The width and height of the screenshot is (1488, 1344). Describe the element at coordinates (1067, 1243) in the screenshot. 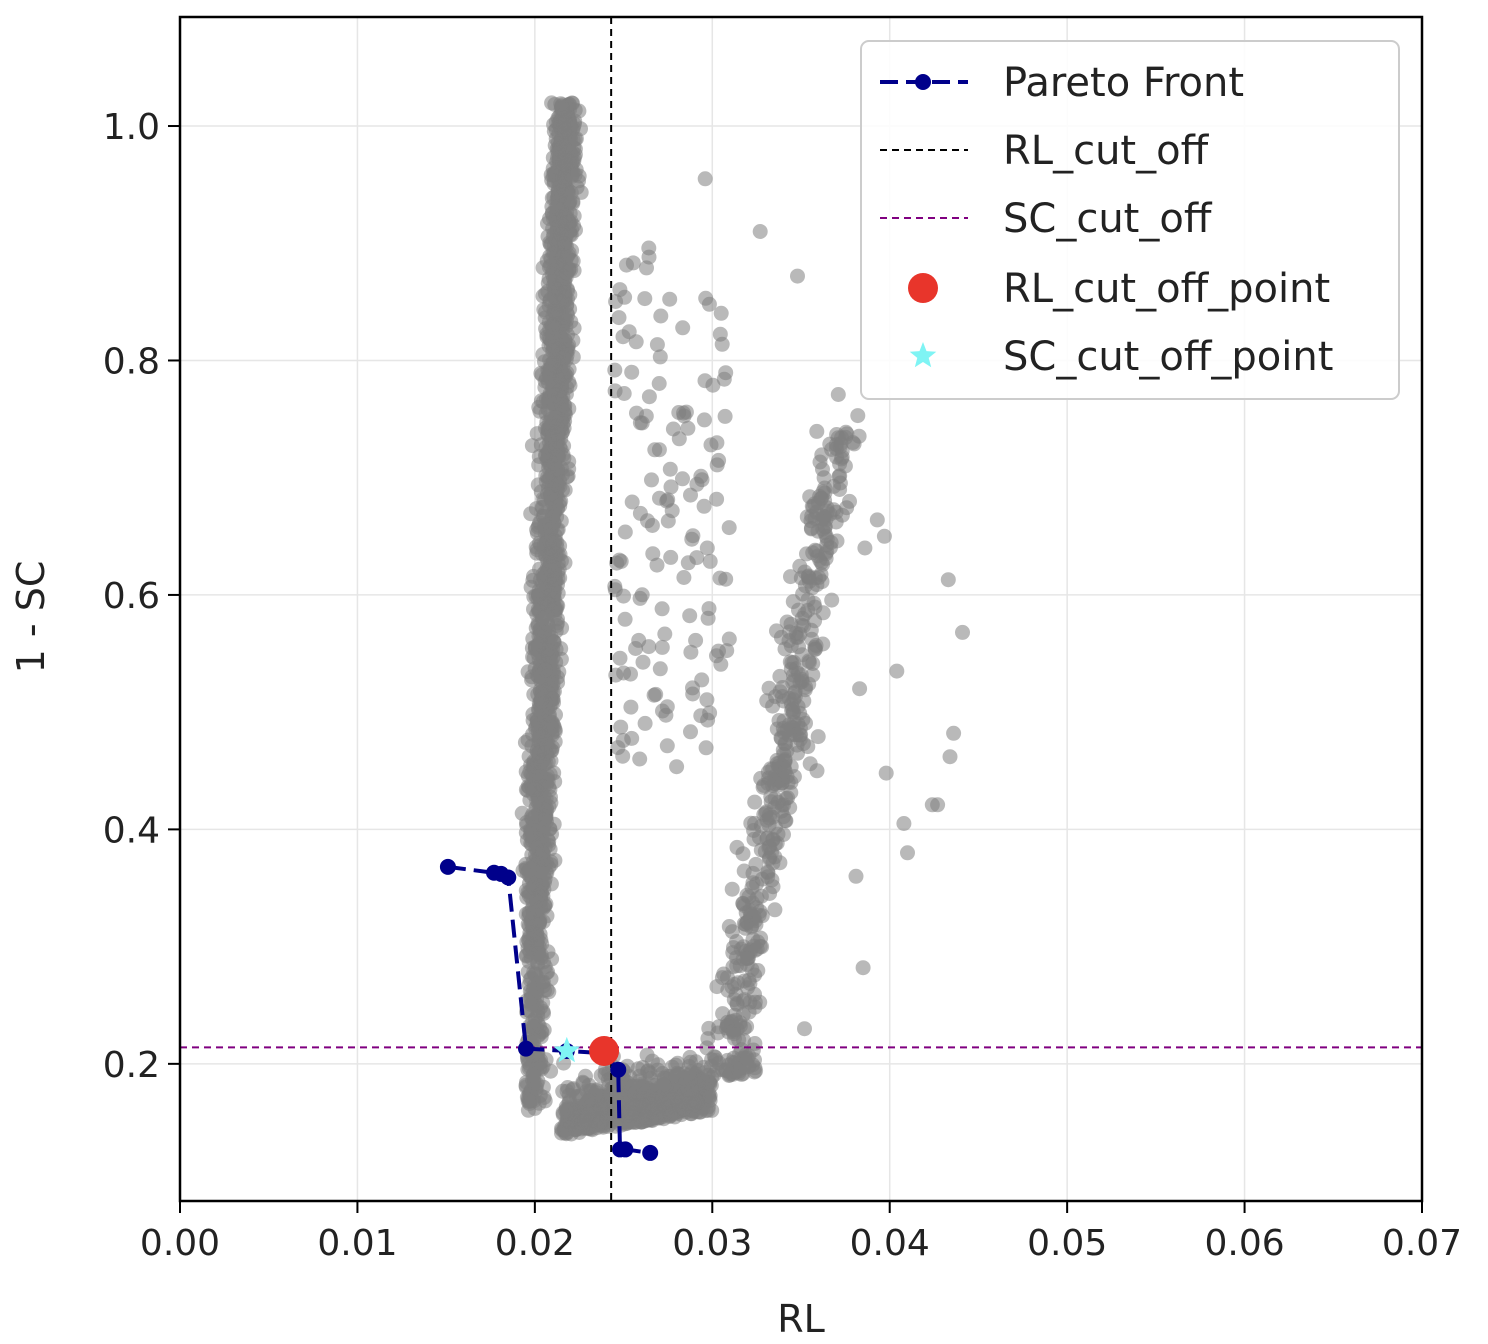

I see `x-tick-label: 0.05` at that location.